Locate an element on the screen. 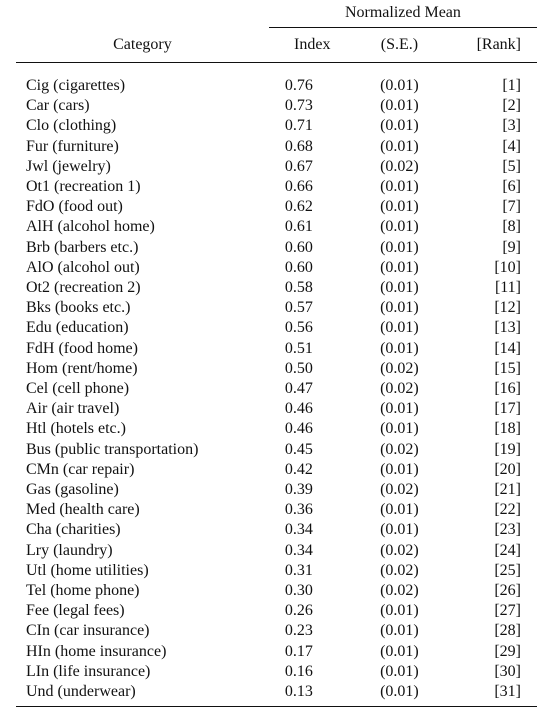 The image size is (551, 707). rank-cell: [6] is located at coordinates (511, 187).